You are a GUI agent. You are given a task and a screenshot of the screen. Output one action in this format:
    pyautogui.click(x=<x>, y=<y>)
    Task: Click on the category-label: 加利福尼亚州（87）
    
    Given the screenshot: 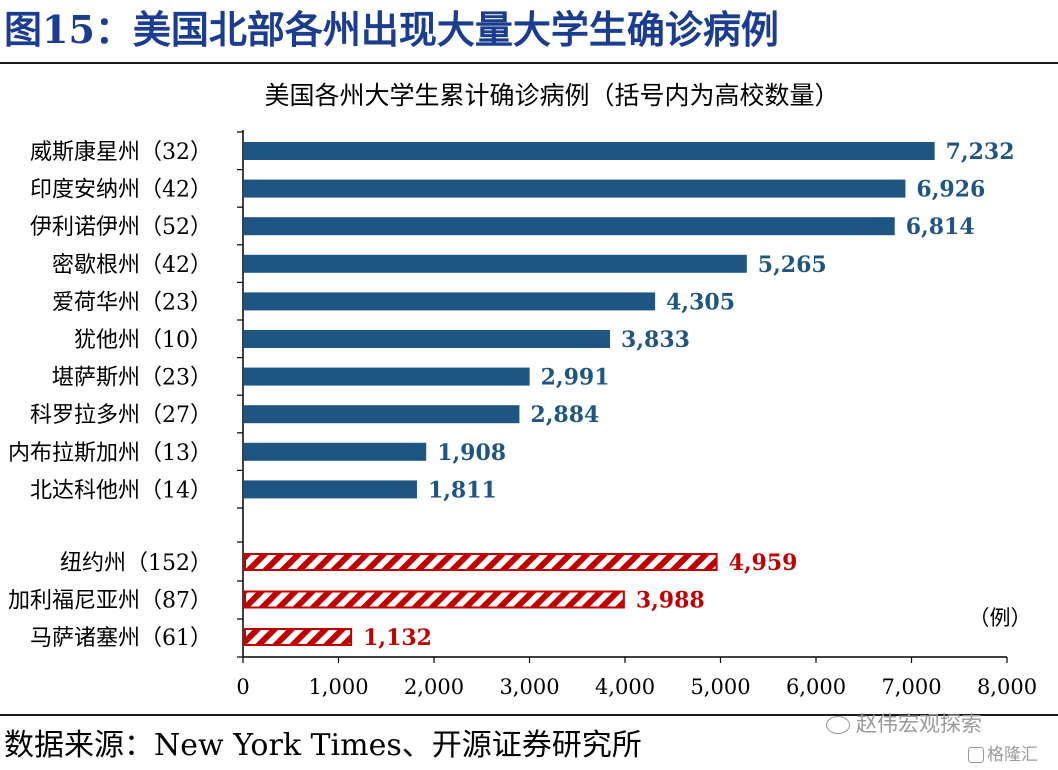 What is the action you would take?
    pyautogui.click(x=110, y=601)
    